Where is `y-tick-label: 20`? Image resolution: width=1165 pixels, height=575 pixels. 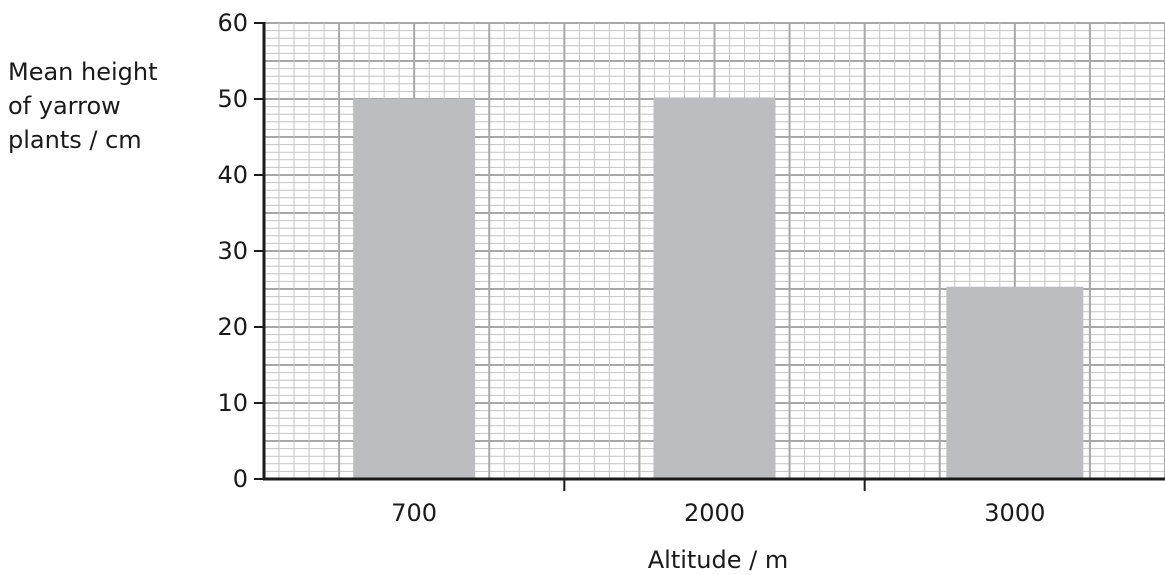
y-tick-label: 20 is located at coordinates (232, 327).